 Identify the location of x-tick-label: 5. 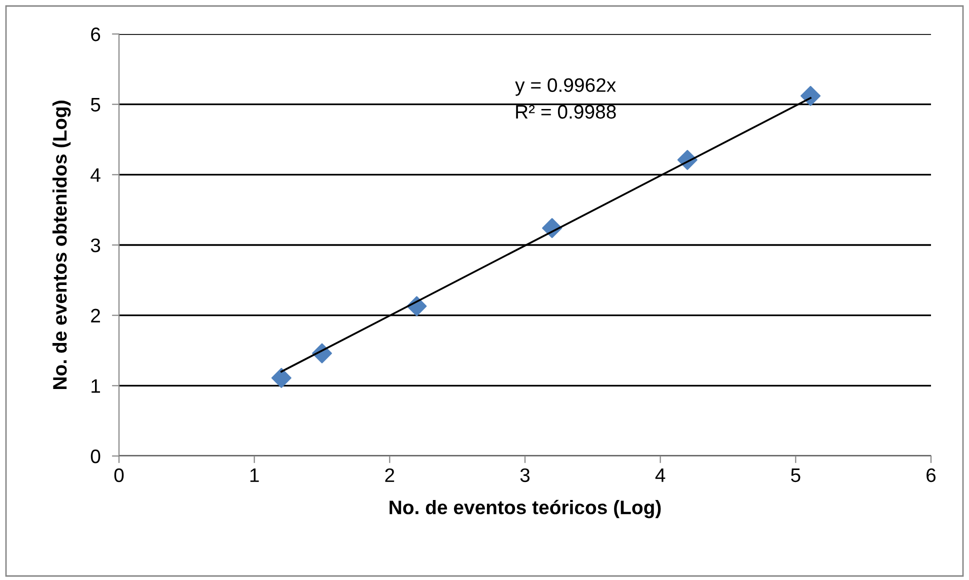
(795, 475).